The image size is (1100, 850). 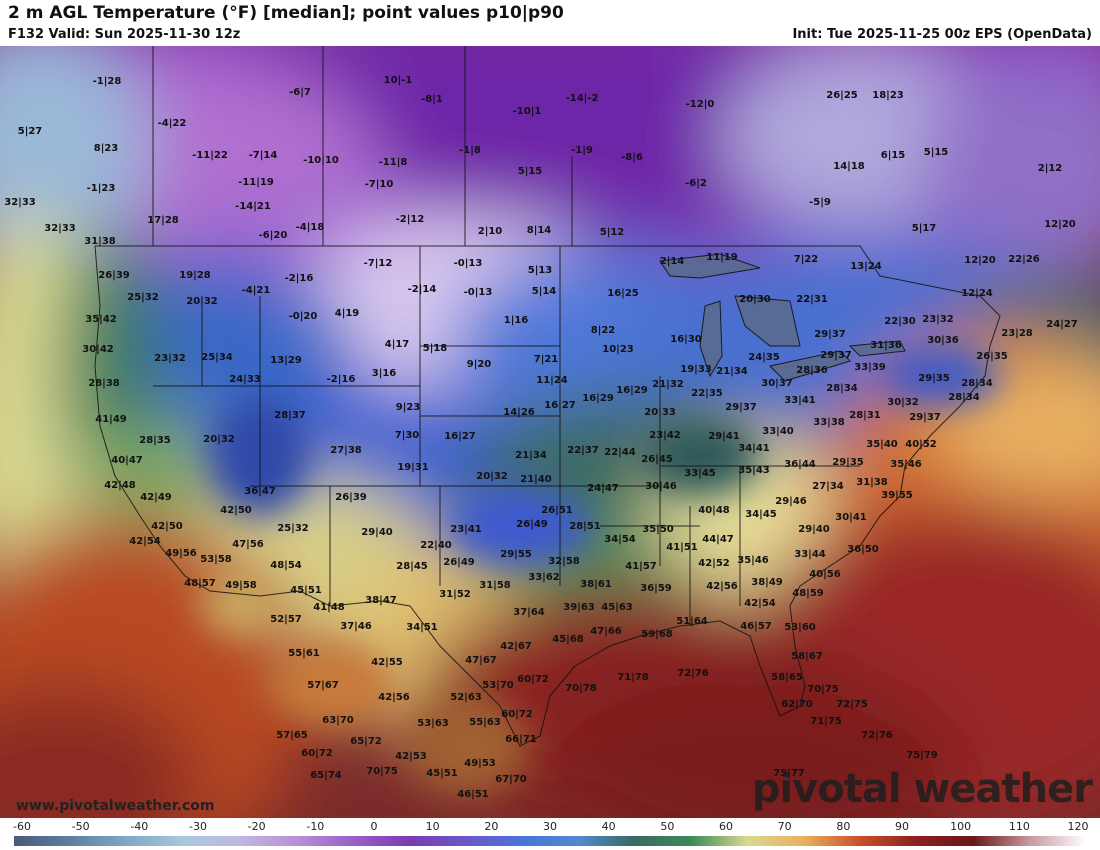 What do you see at coordinates (111, 419) in the screenshot?
I see `point-value: 41|49` at bounding box center [111, 419].